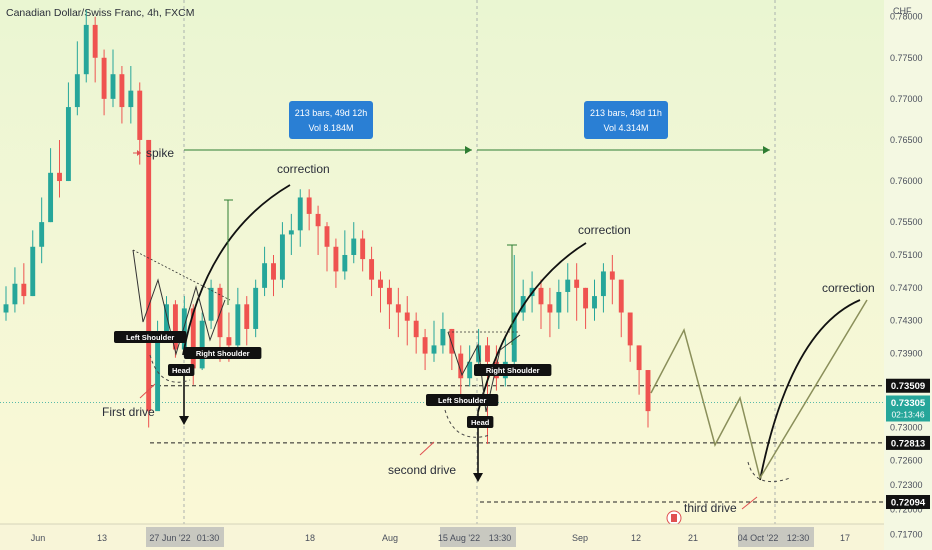 The height and width of the screenshot is (550, 932). I want to click on chart-title: Canadian Dollar/Swiss Franc, 4h, FXCM, so click(100, 13).